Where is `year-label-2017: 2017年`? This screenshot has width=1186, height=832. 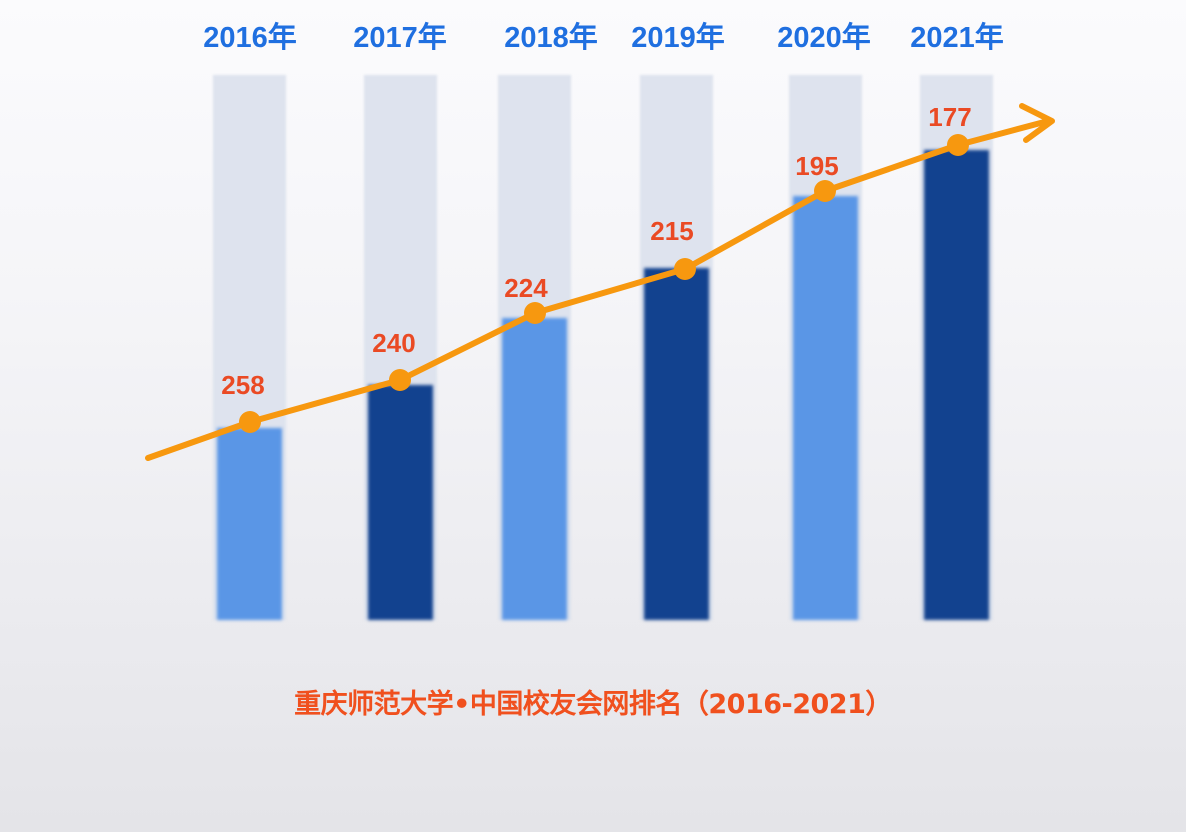 year-label-2017: 2017年 is located at coordinates (400, 38).